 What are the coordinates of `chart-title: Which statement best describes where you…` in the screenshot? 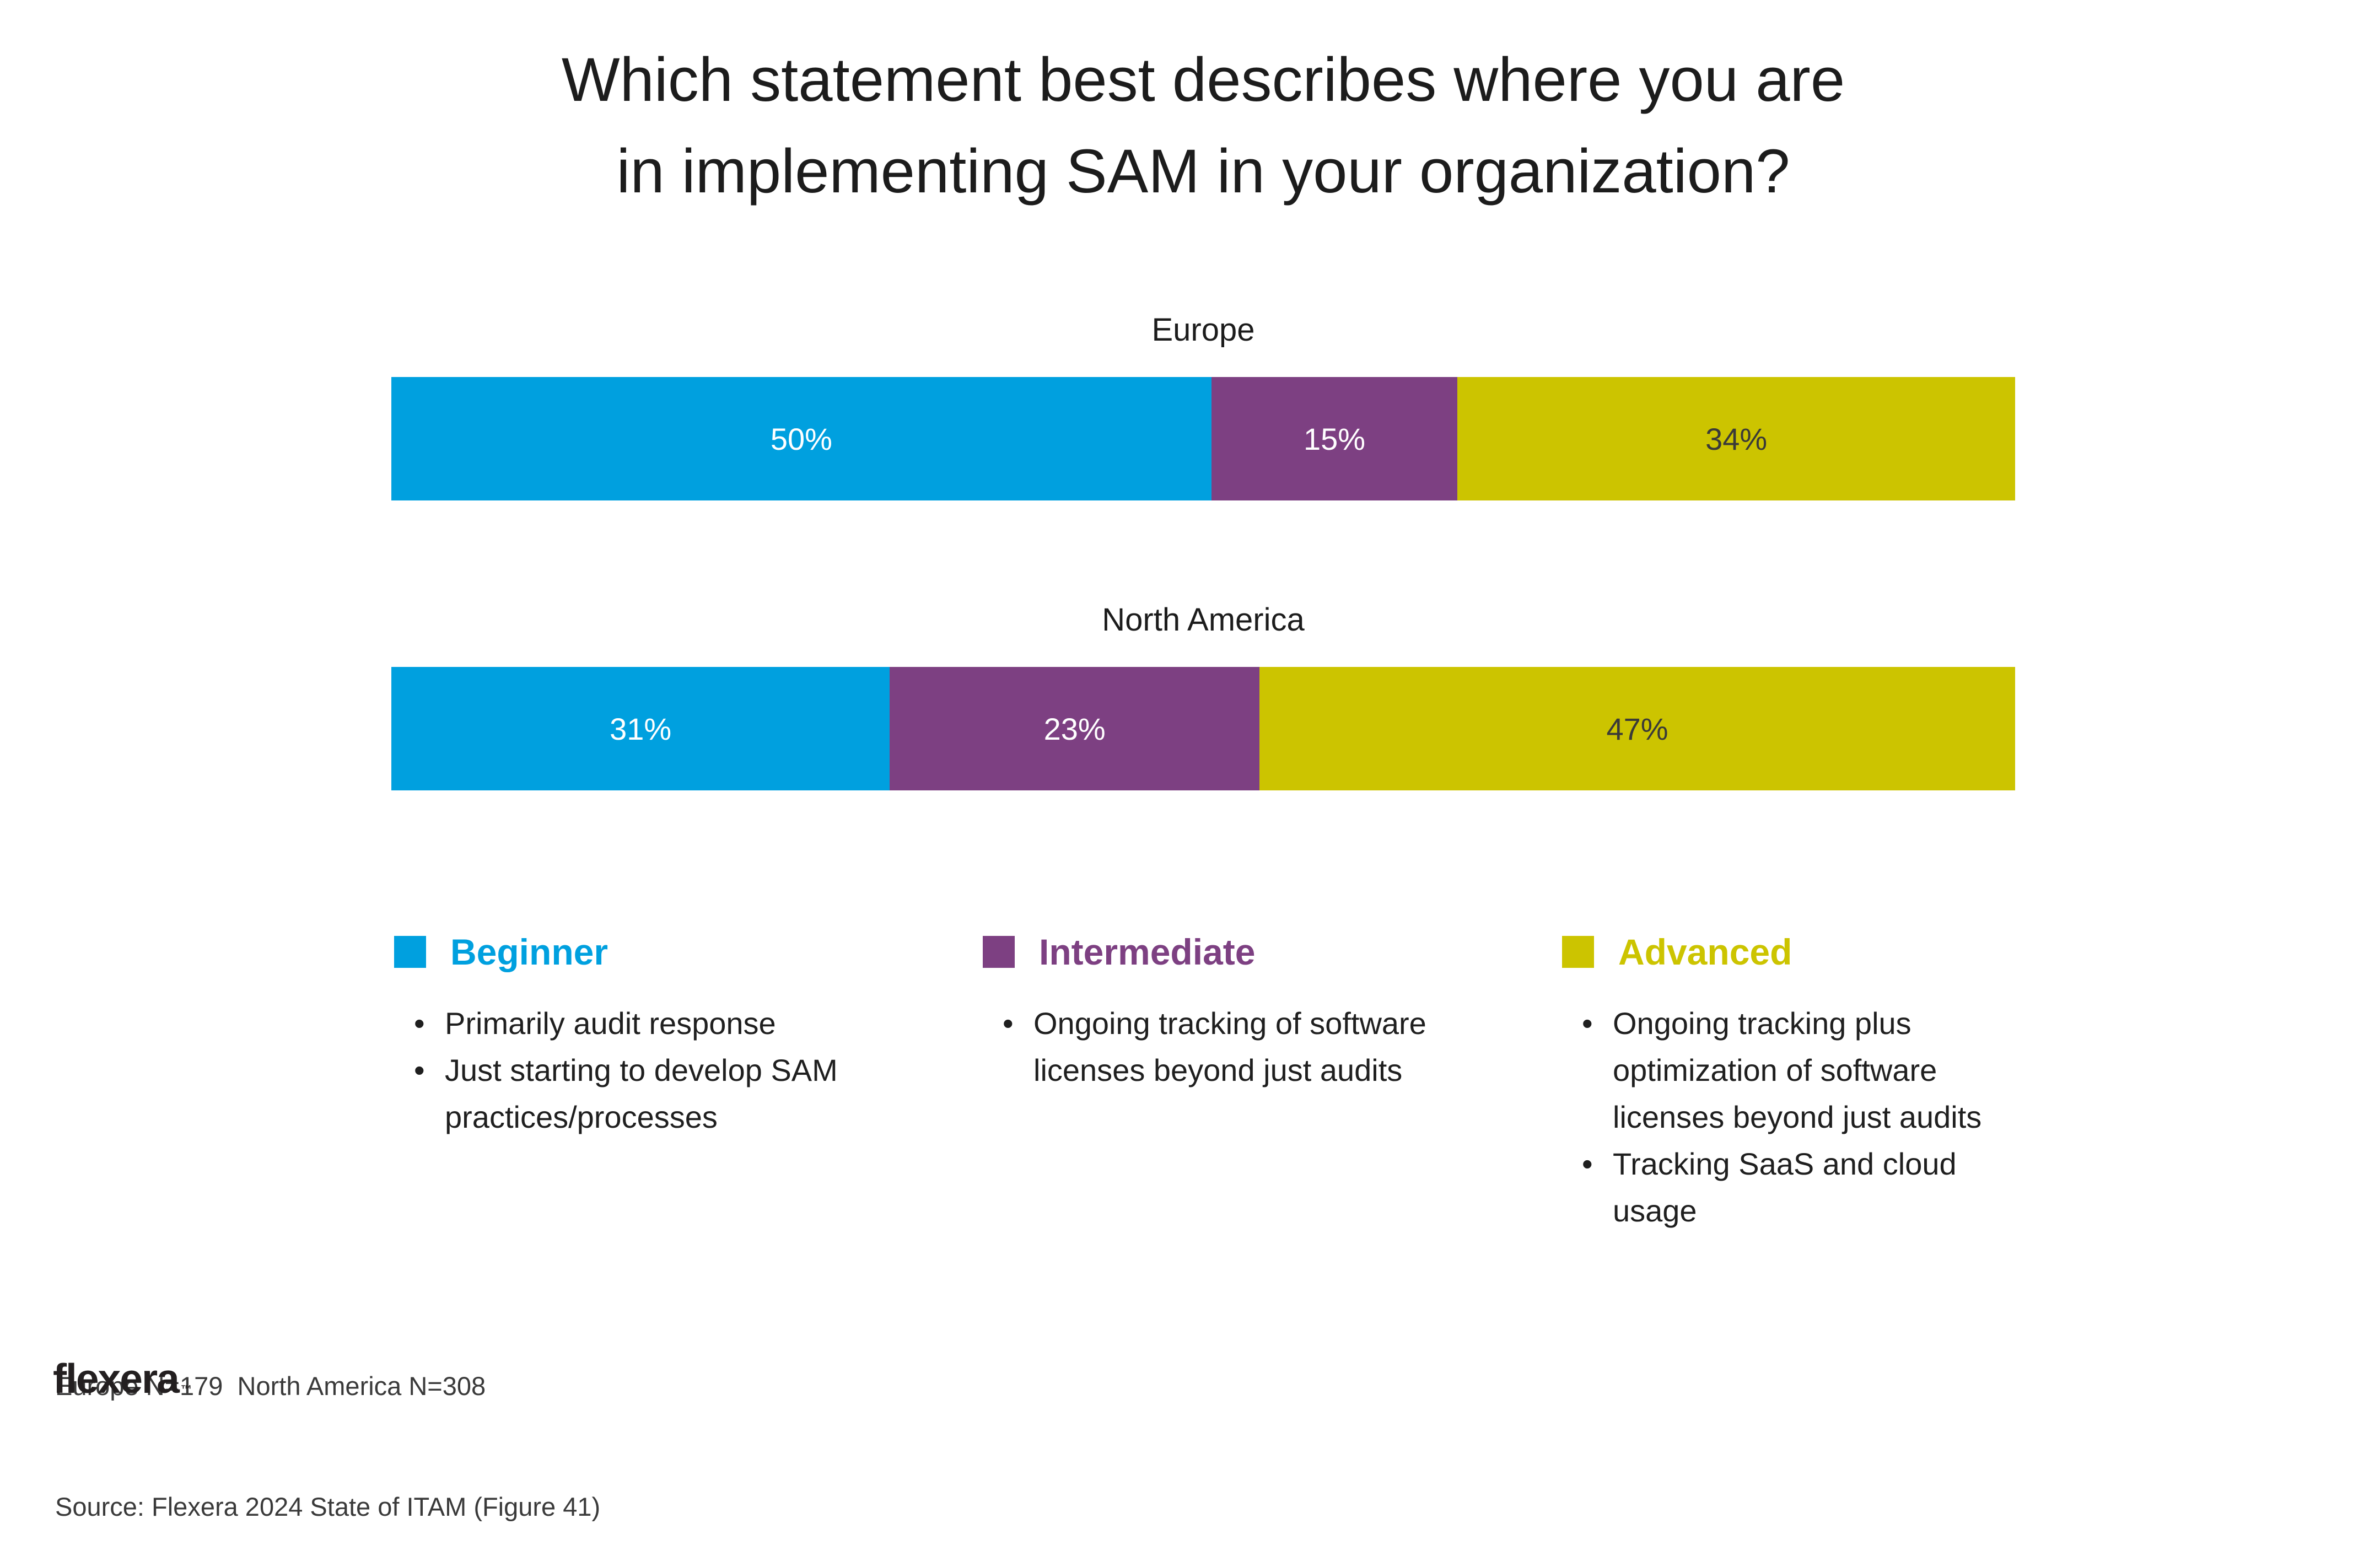 It's located at (1203, 125).